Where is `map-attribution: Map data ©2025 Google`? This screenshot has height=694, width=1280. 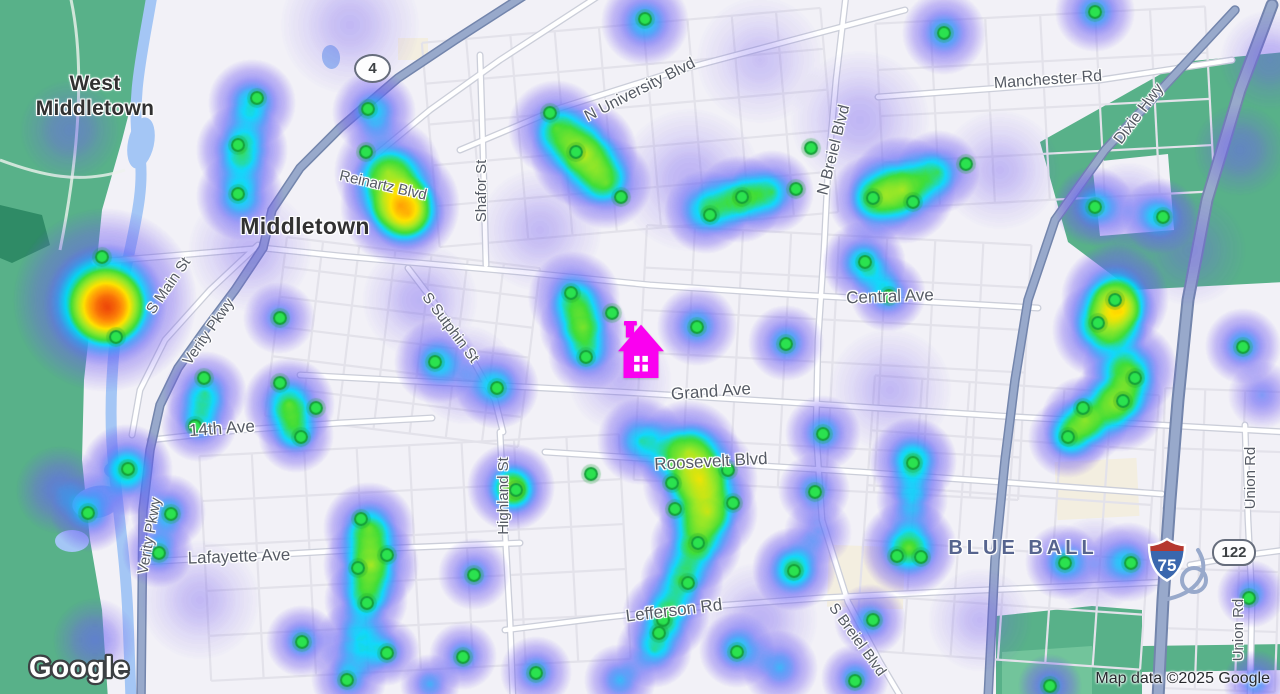 map-attribution: Map data ©2025 Google is located at coordinates (1182, 678).